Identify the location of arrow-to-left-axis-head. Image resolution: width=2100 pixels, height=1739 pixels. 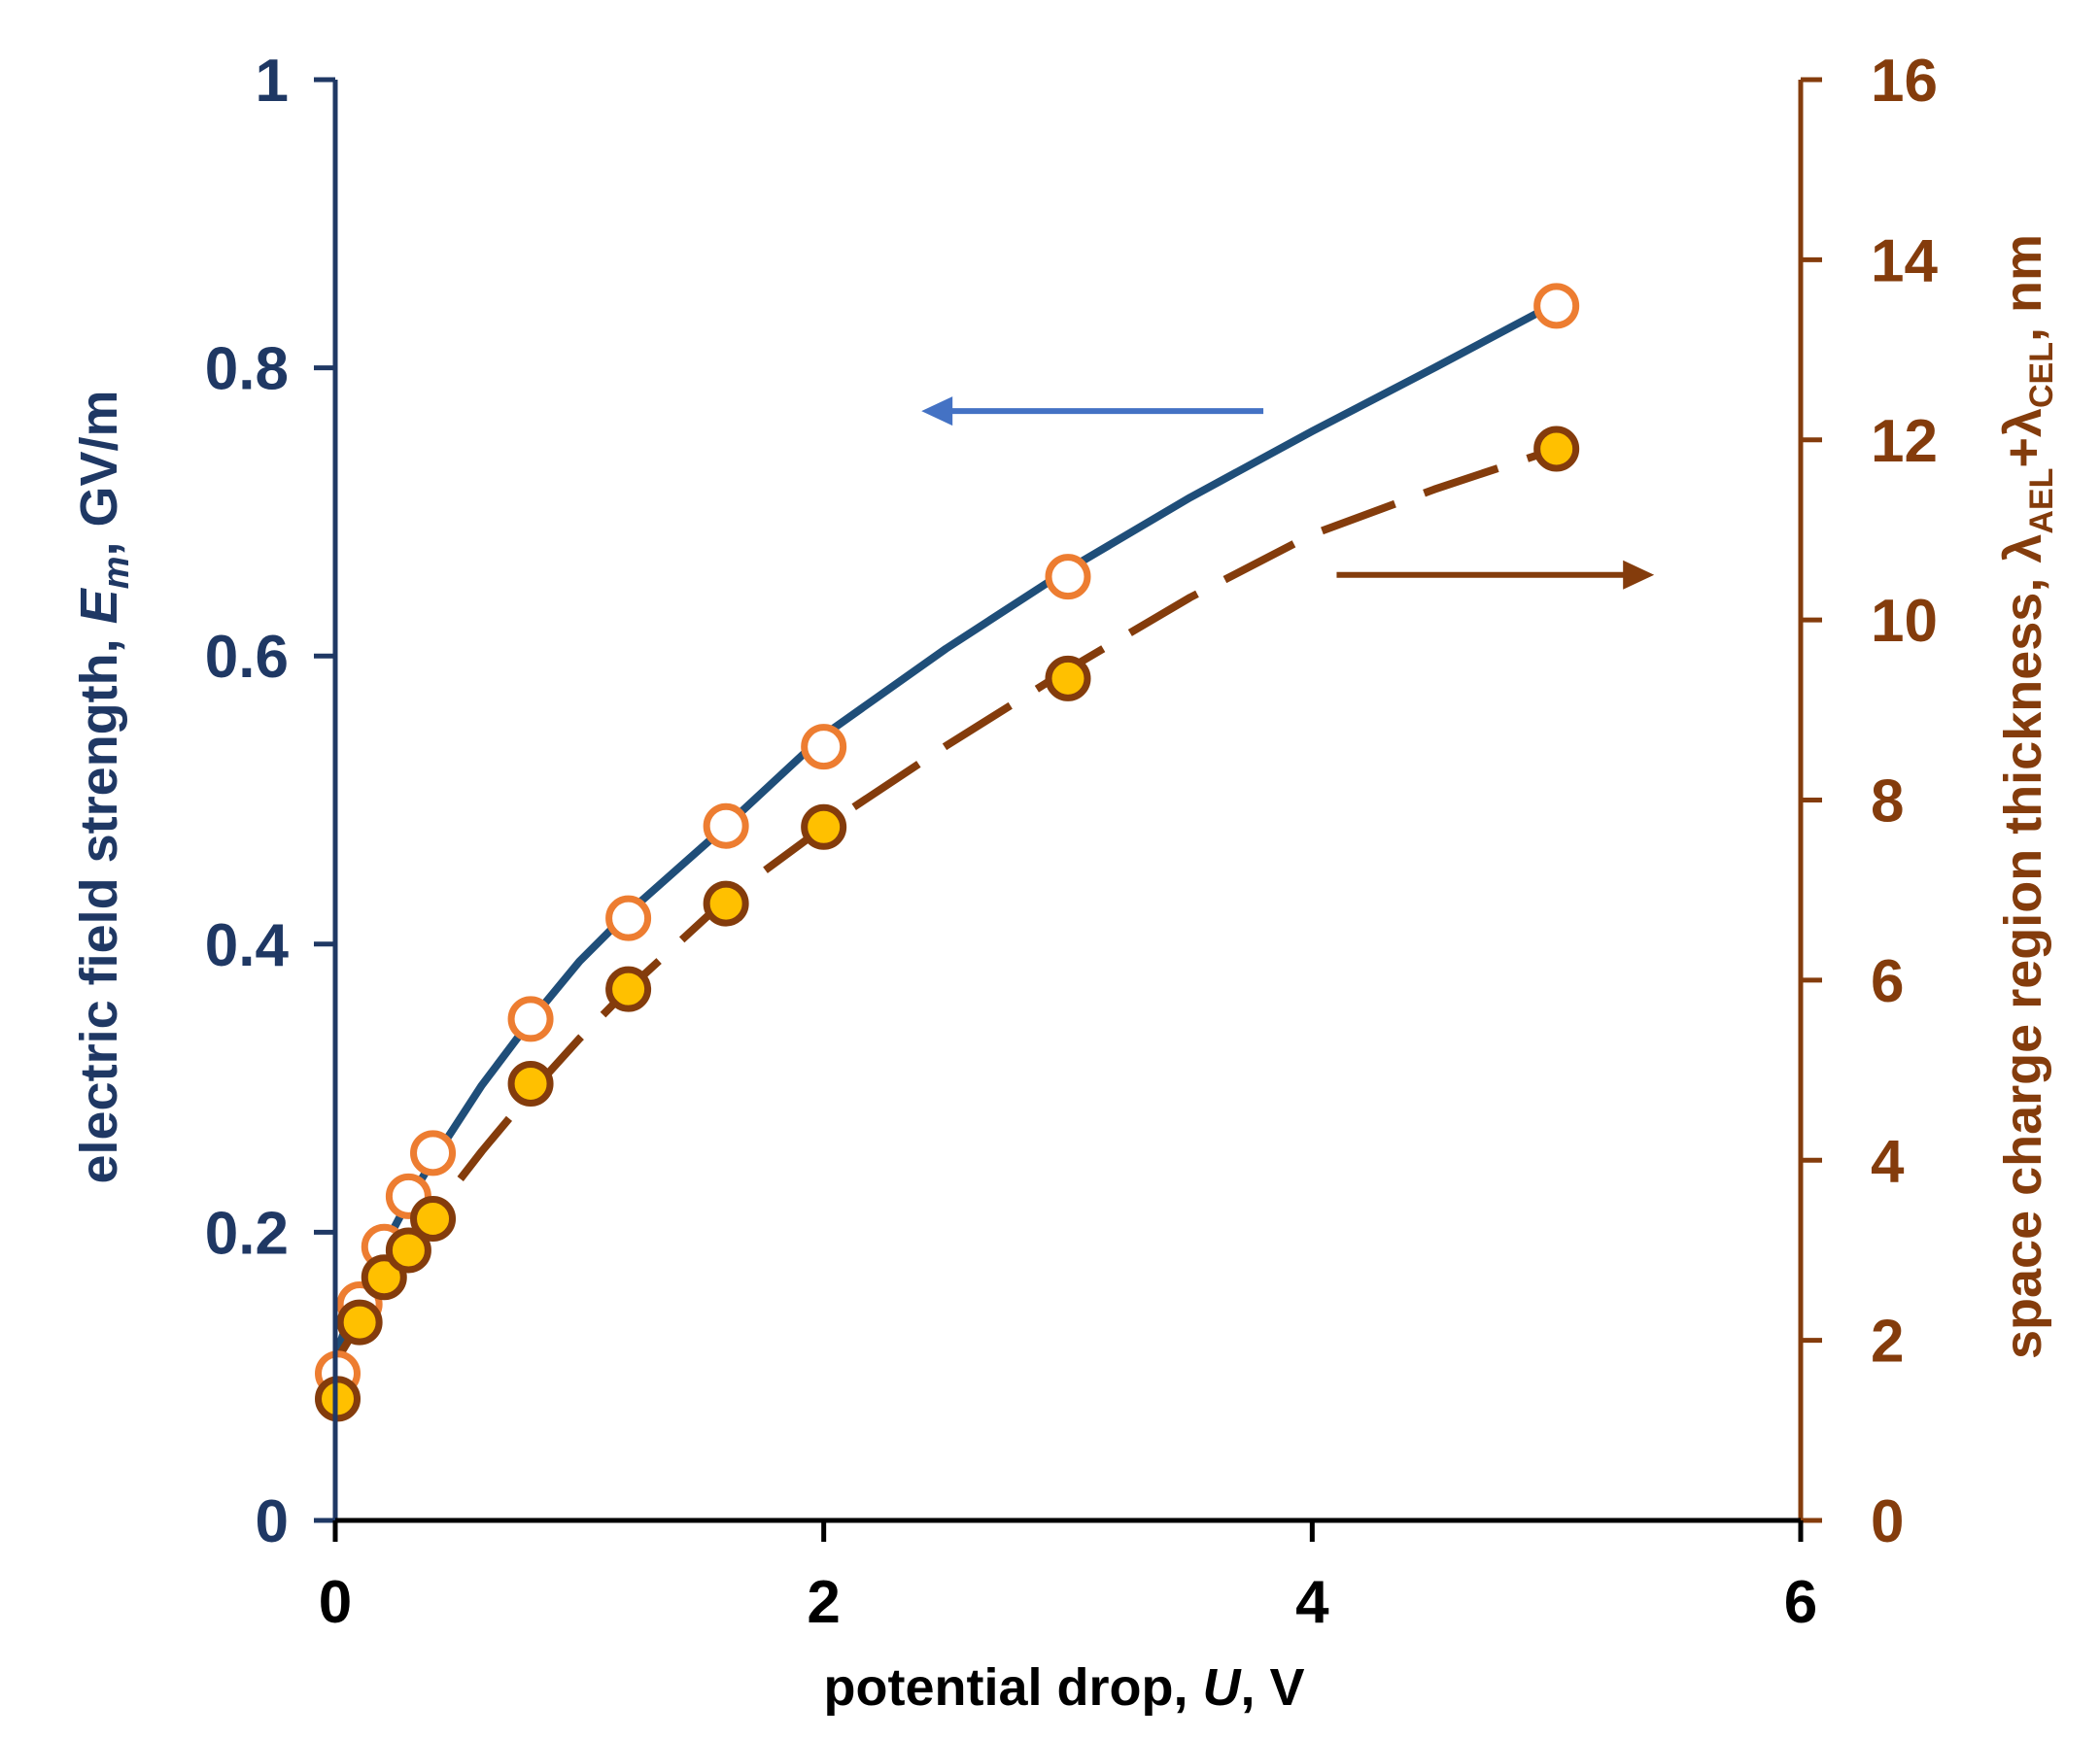
(937, 411).